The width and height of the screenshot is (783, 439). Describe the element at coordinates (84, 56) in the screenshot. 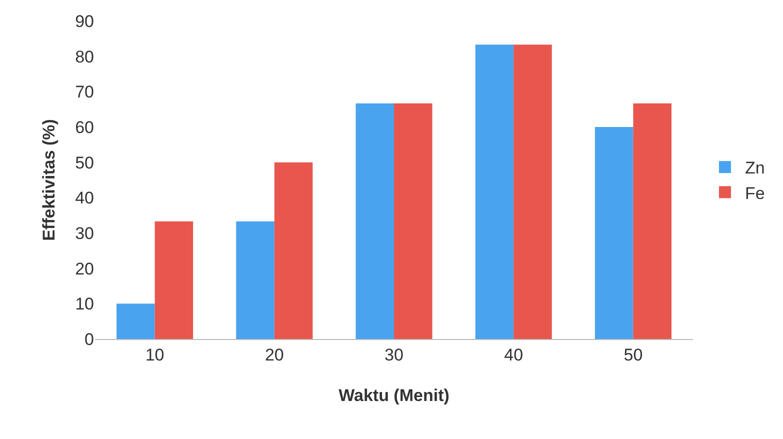

I see `y-tick-label: 80` at that location.